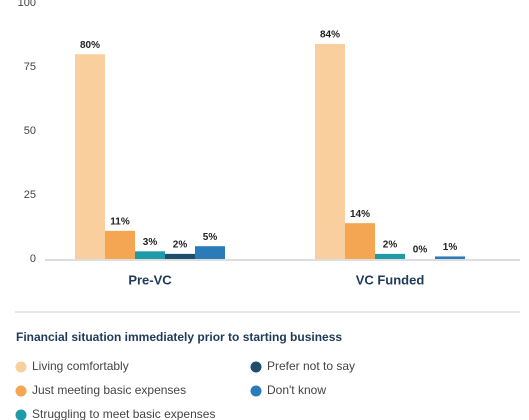 The width and height of the screenshot is (529, 420). Describe the element at coordinates (420, 250) in the screenshot. I see `value-label: 0%` at that location.